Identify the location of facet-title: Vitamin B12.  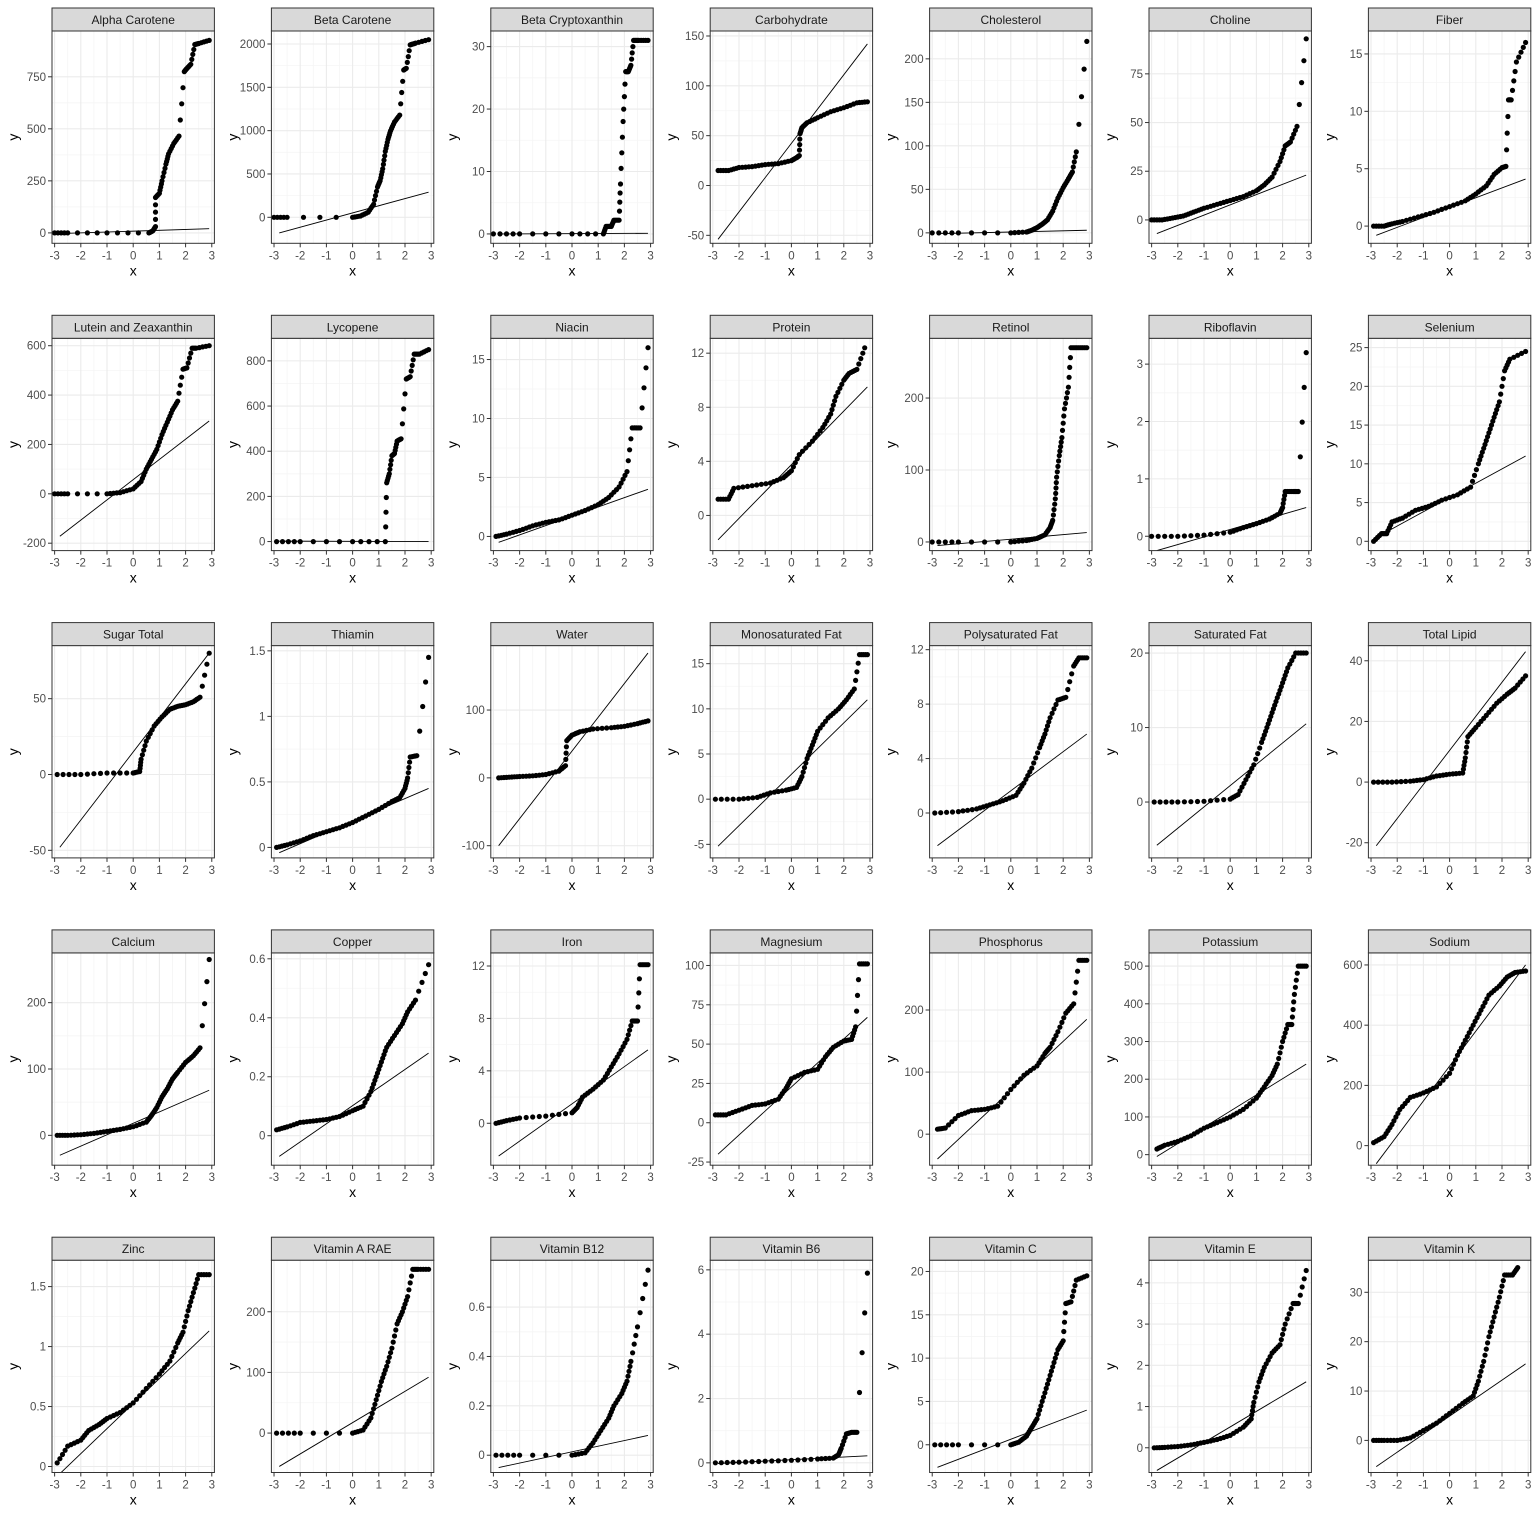
(572, 1249).